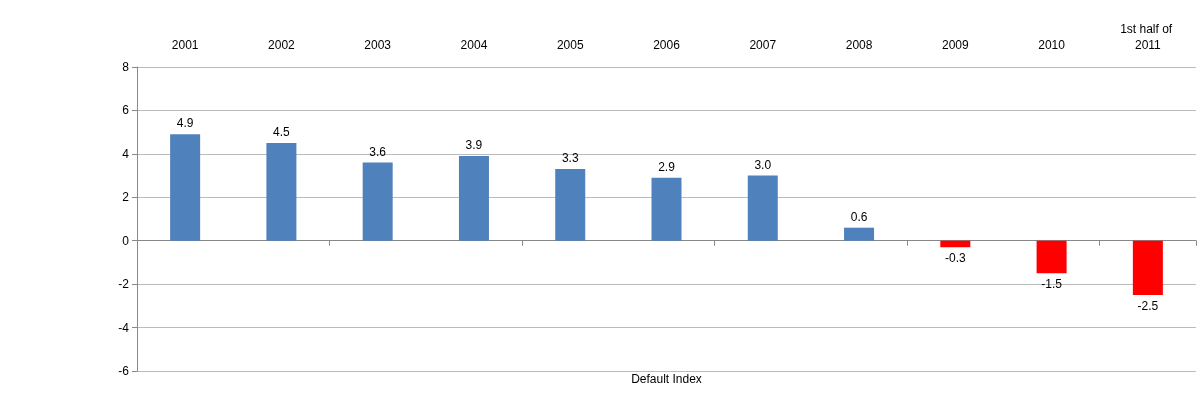  What do you see at coordinates (1148, 37) in the screenshot?
I see `x-tick-label: 1st half of 2011` at bounding box center [1148, 37].